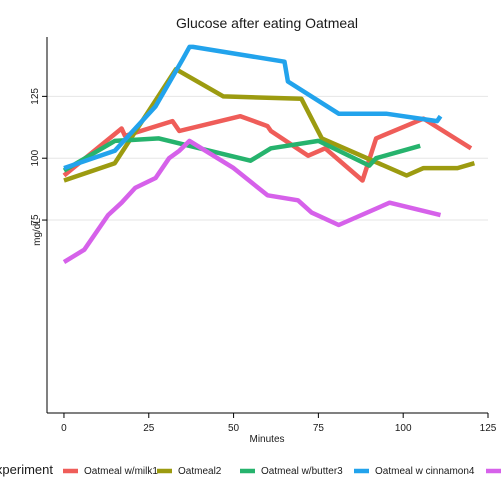  I want to click on legend-label-1: Oatmeal w/milk1, so click(121, 471).